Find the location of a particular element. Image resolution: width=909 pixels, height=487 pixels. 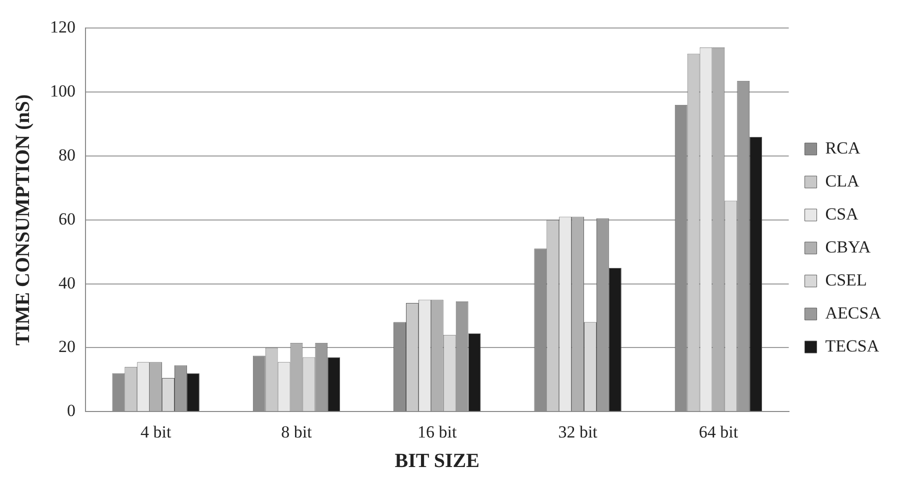

x-tick-label: 16 bit is located at coordinates (438, 432).